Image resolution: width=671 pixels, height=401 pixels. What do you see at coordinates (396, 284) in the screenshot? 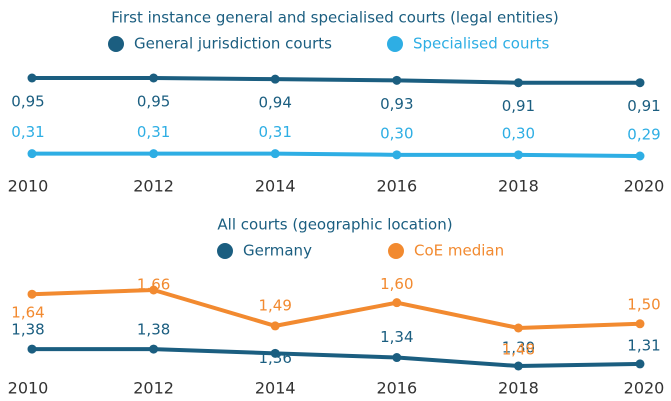
I see `data-label: 1,60` at bounding box center [396, 284].